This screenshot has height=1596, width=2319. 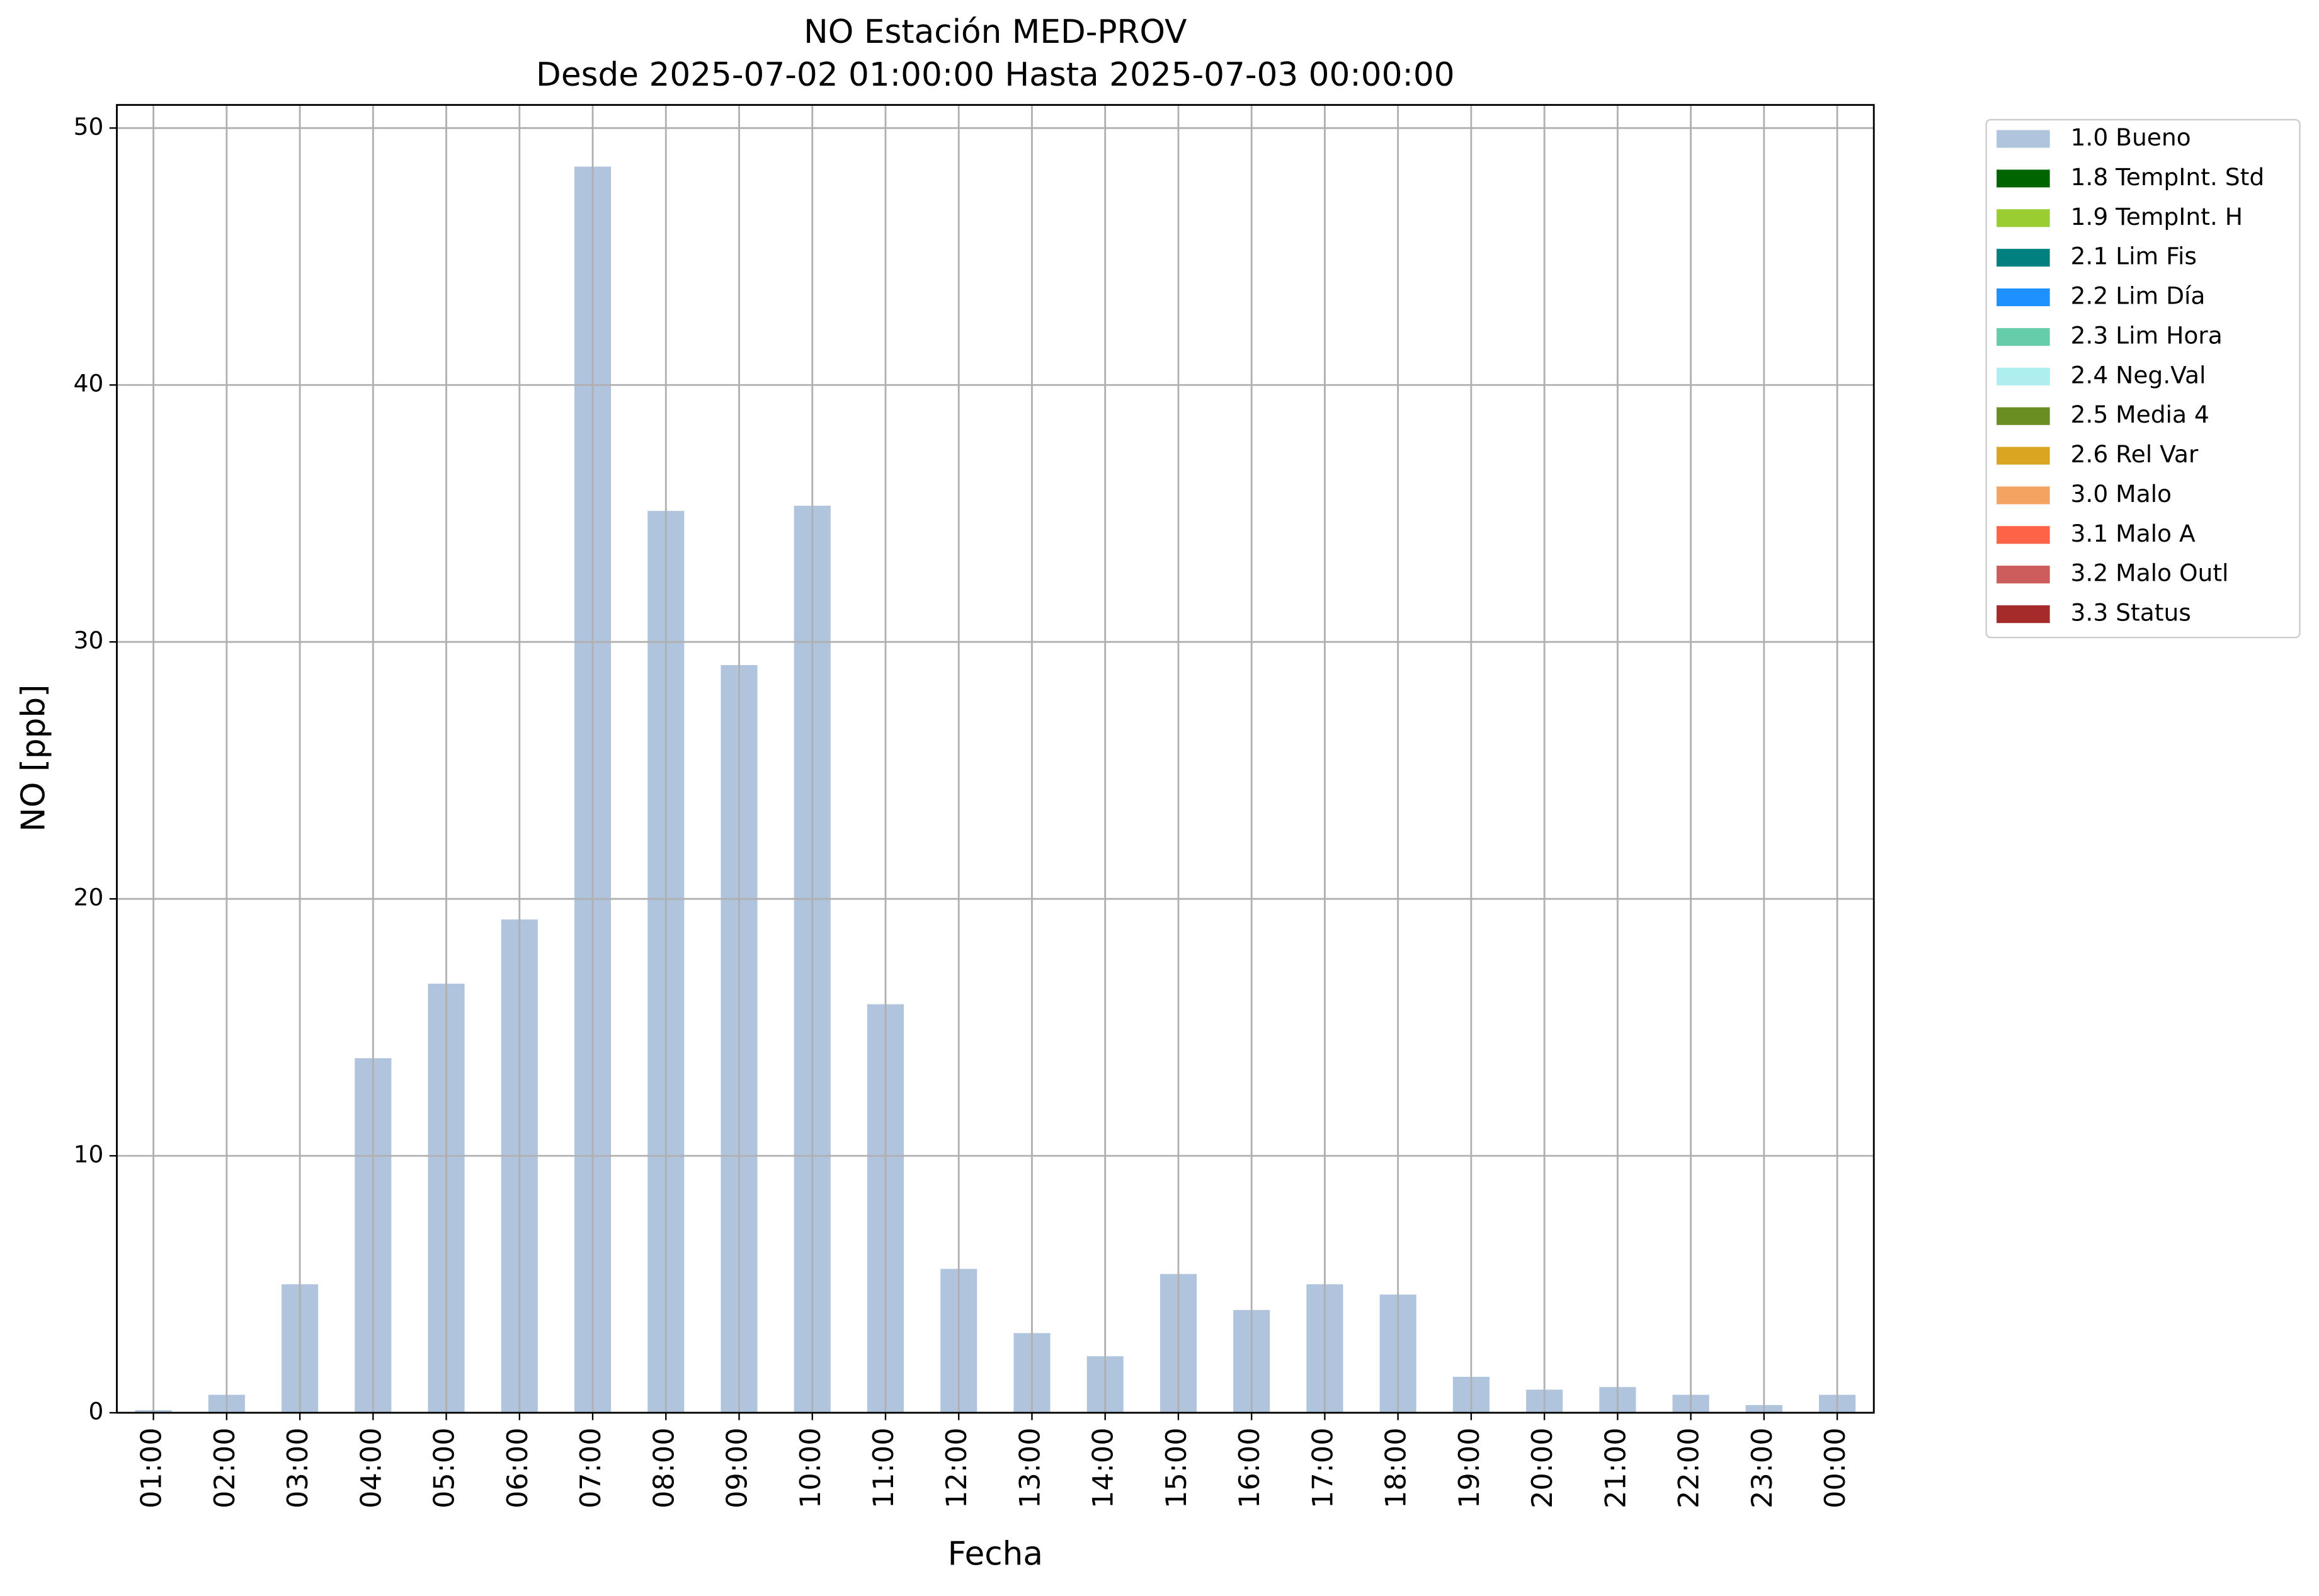 What do you see at coordinates (1835, 1468) in the screenshot?
I see `x-tick-label: 00:00` at bounding box center [1835, 1468].